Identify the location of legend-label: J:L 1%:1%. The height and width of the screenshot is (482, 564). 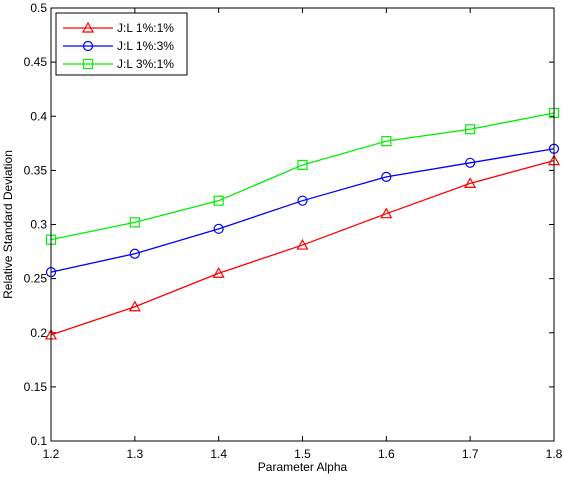
(145, 28).